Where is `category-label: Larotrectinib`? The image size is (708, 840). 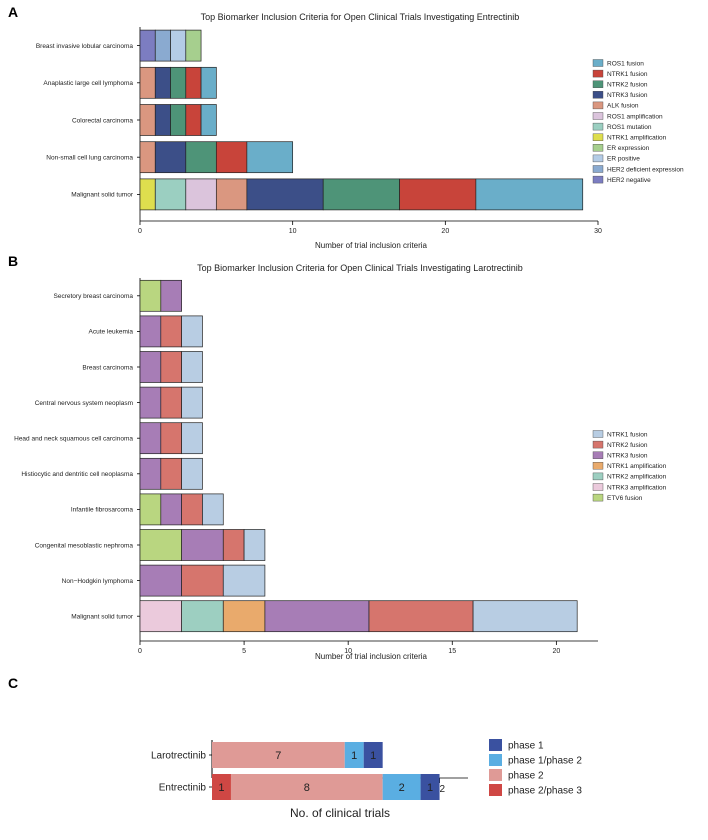 category-label: Larotrectinib is located at coordinates (178, 756).